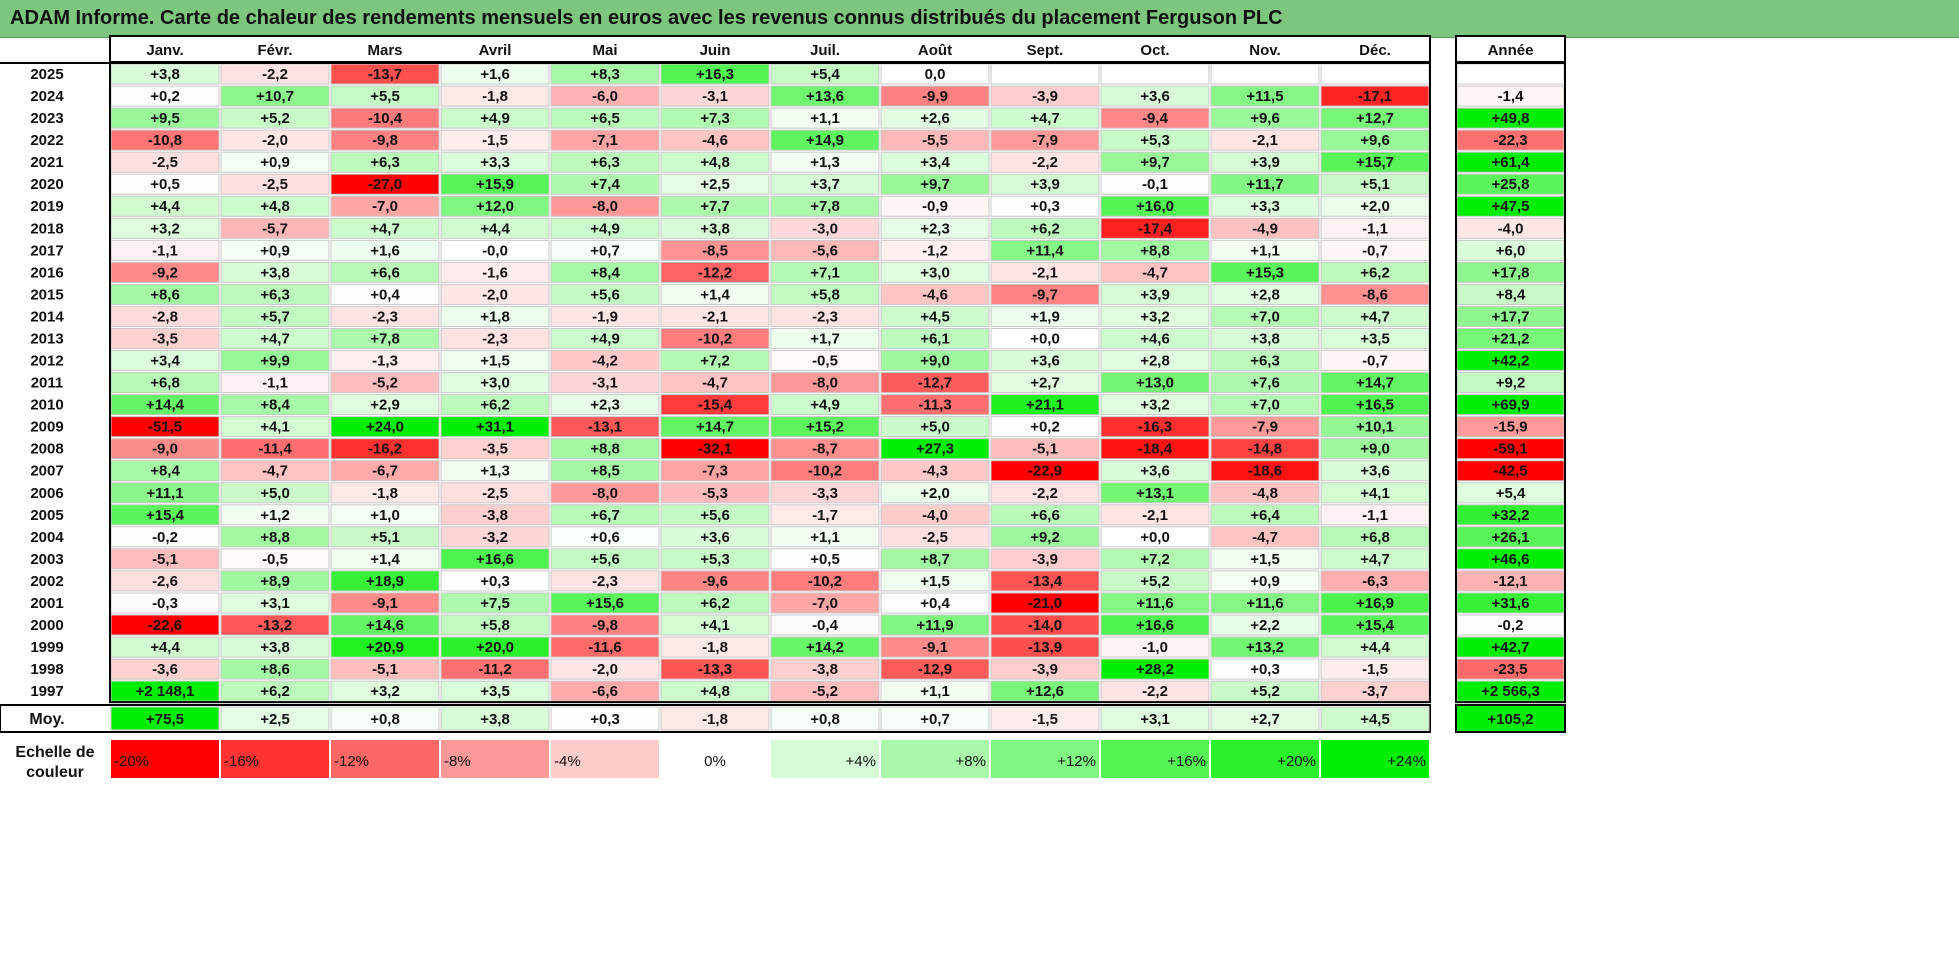 This screenshot has width=1959, height=978. Describe the element at coordinates (1265, 537) in the screenshot. I see `cell-value: -4,7` at that location.